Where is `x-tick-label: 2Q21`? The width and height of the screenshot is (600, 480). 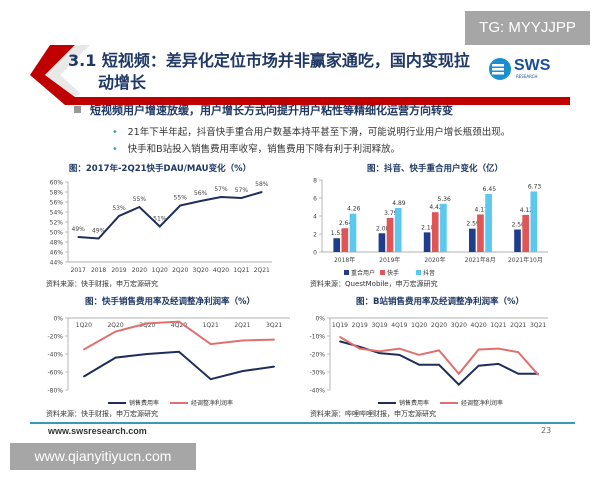 x-tick-label: 2Q21 is located at coordinates (262, 270).